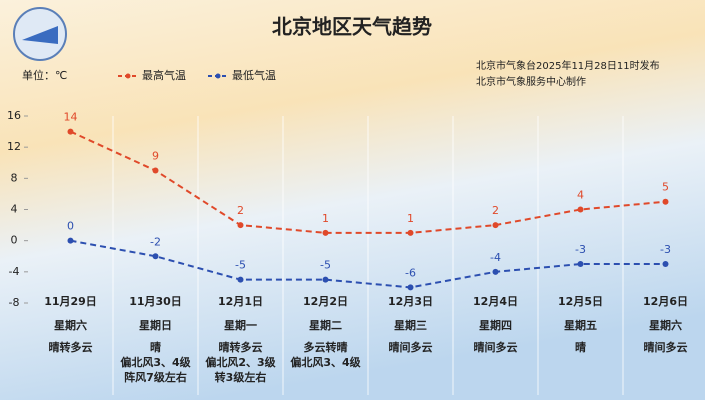 This screenshot has height=404, width=705. I want to click on chart-title: 北京地区天气趋势, so click(352, 27).